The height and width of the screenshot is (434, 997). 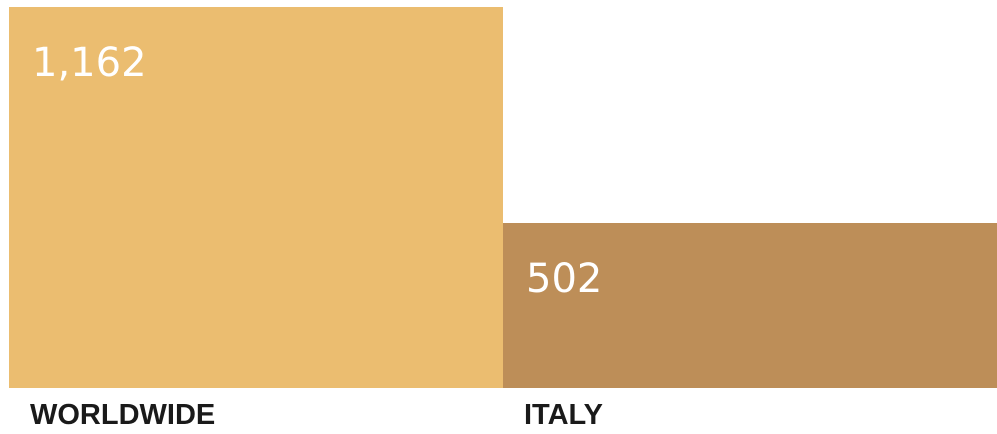 What do you see at coordinates (564, 279) in the screenshot?
I see `value-label-italy: 502` at bounding box center [564, 279].